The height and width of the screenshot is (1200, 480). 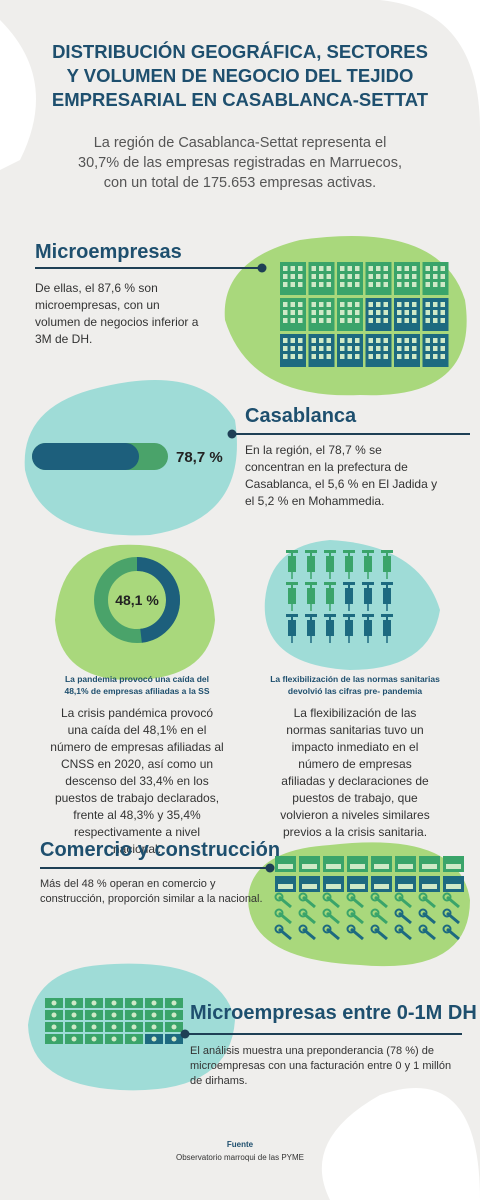 What do you see at coordinates (137, 679) in the screenshot?
I see `text-line: La pandemia provocó una caída del` at bounding box center [137, 679].